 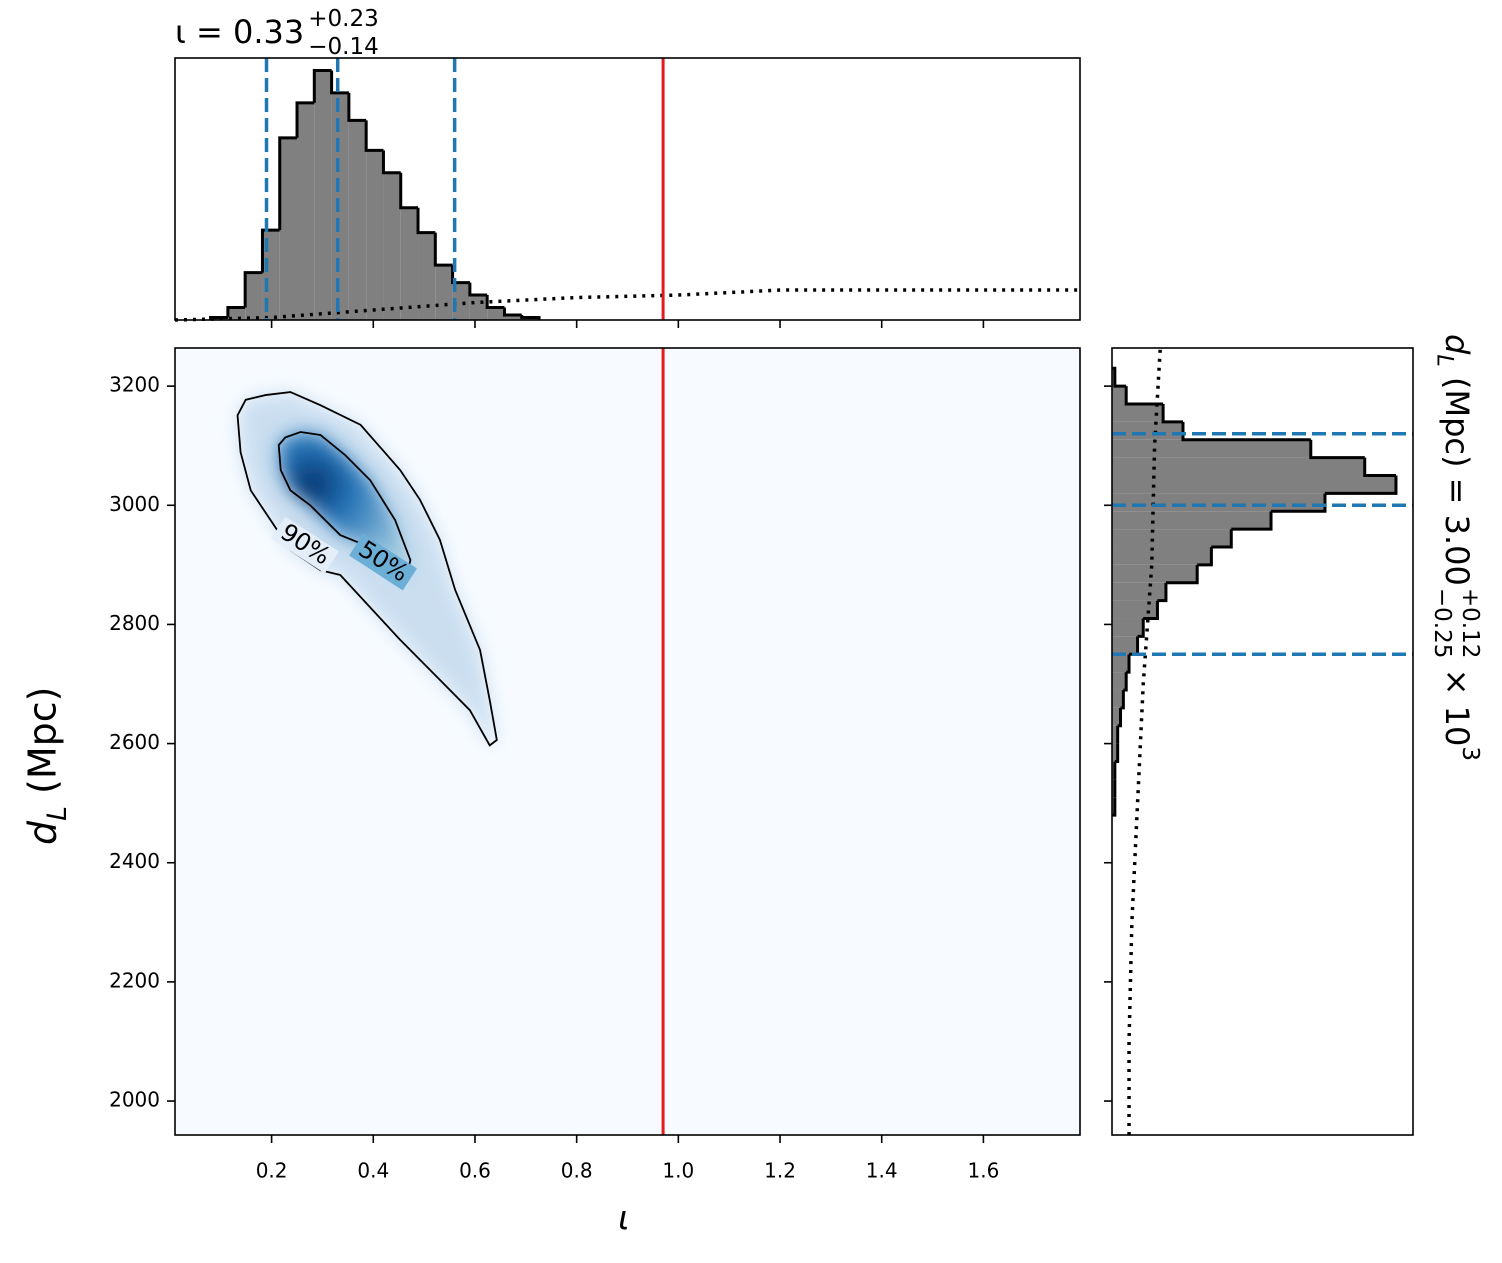 I want to click on superscript: +0.12, so click(x=1470, y=623).